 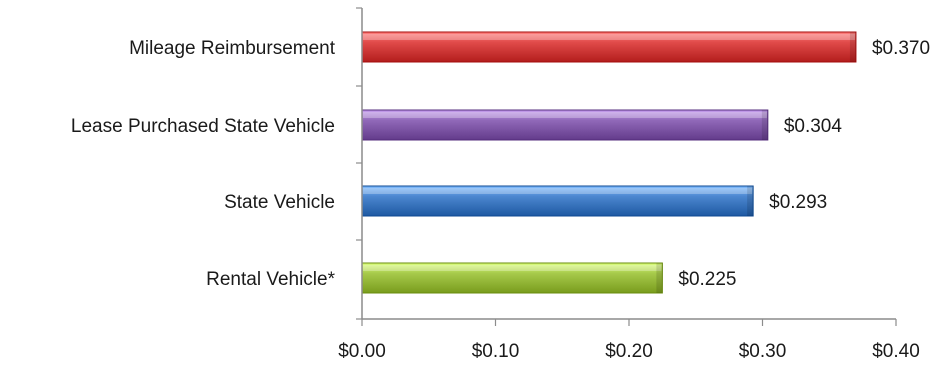 I want to click on value-label-3: $0.225, so click(x=707, y=279).